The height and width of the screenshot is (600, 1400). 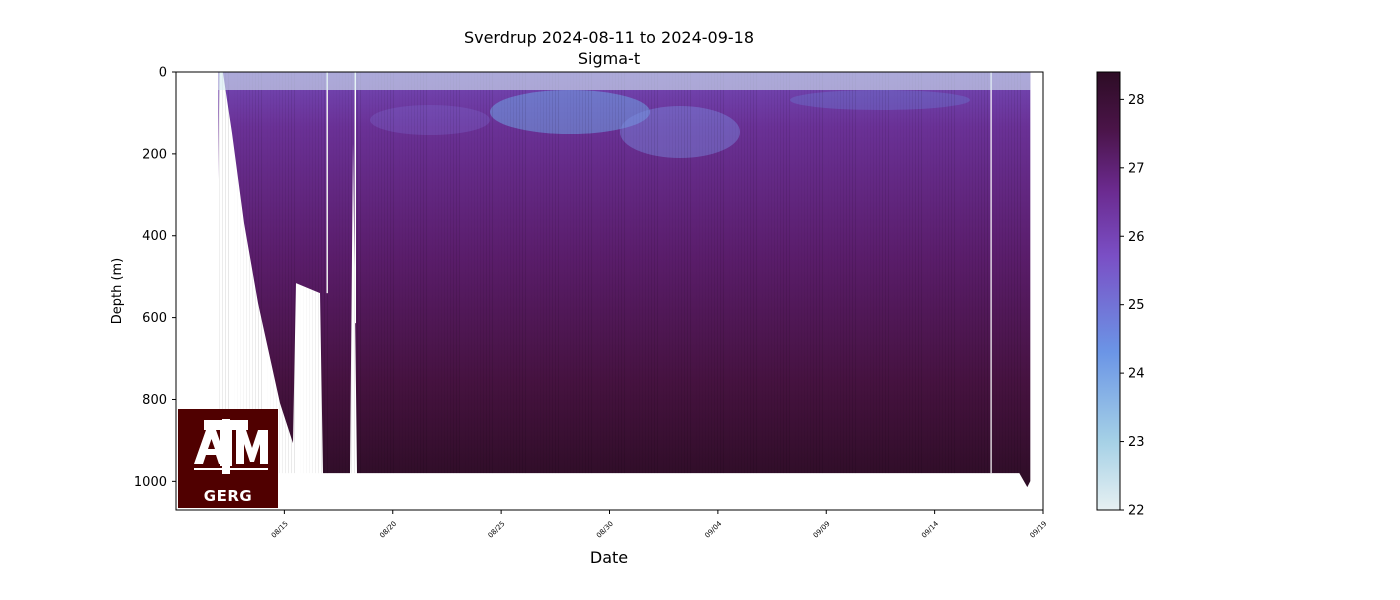 What do you see at coordinates (609, 557) in the screenshot?
I see `x-axis-label: Date` at bounding box center [609, 557].